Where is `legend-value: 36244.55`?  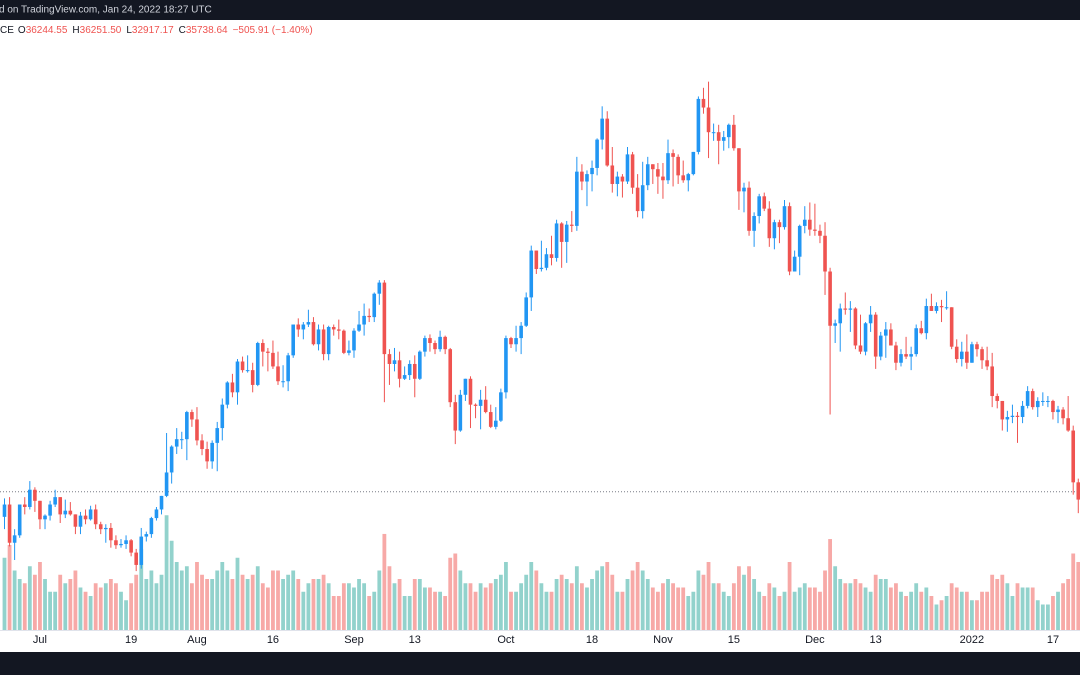
legend-value: 36244.55 is located at coordinates (47, 30).